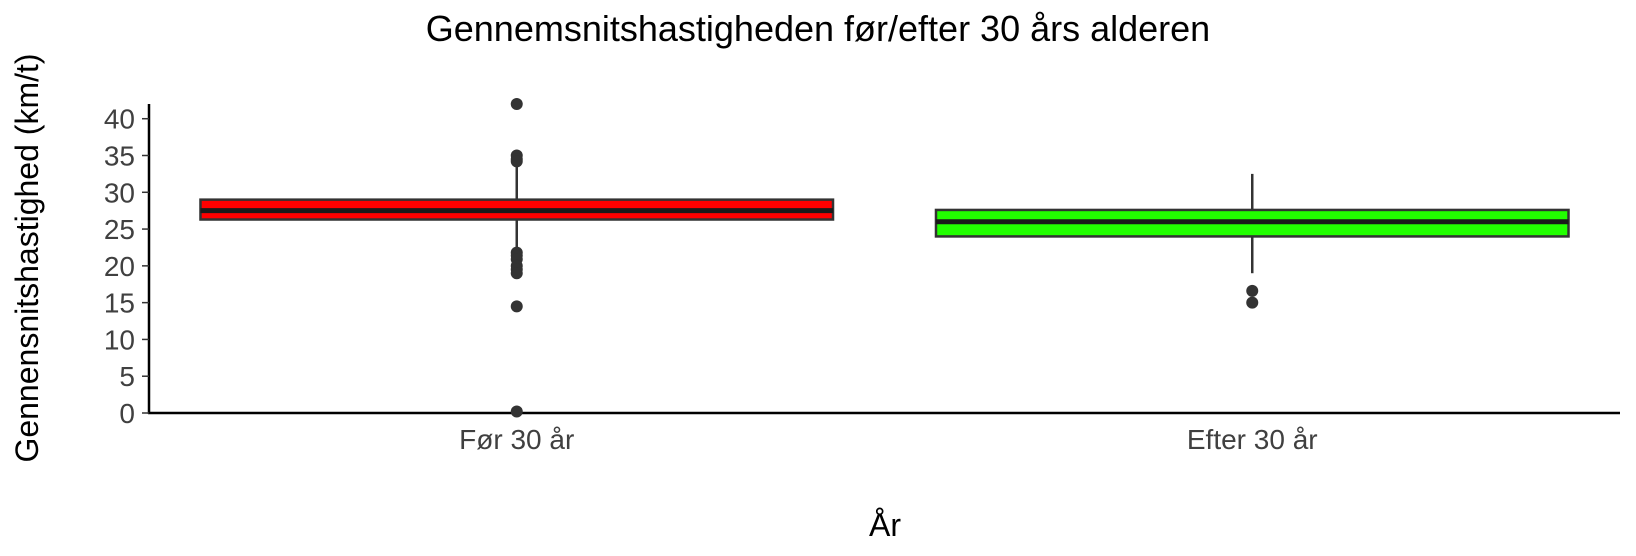  Describe the element at coordinates (127, 413) in the screenshot. I see `y-tick-label: 0` at that location.